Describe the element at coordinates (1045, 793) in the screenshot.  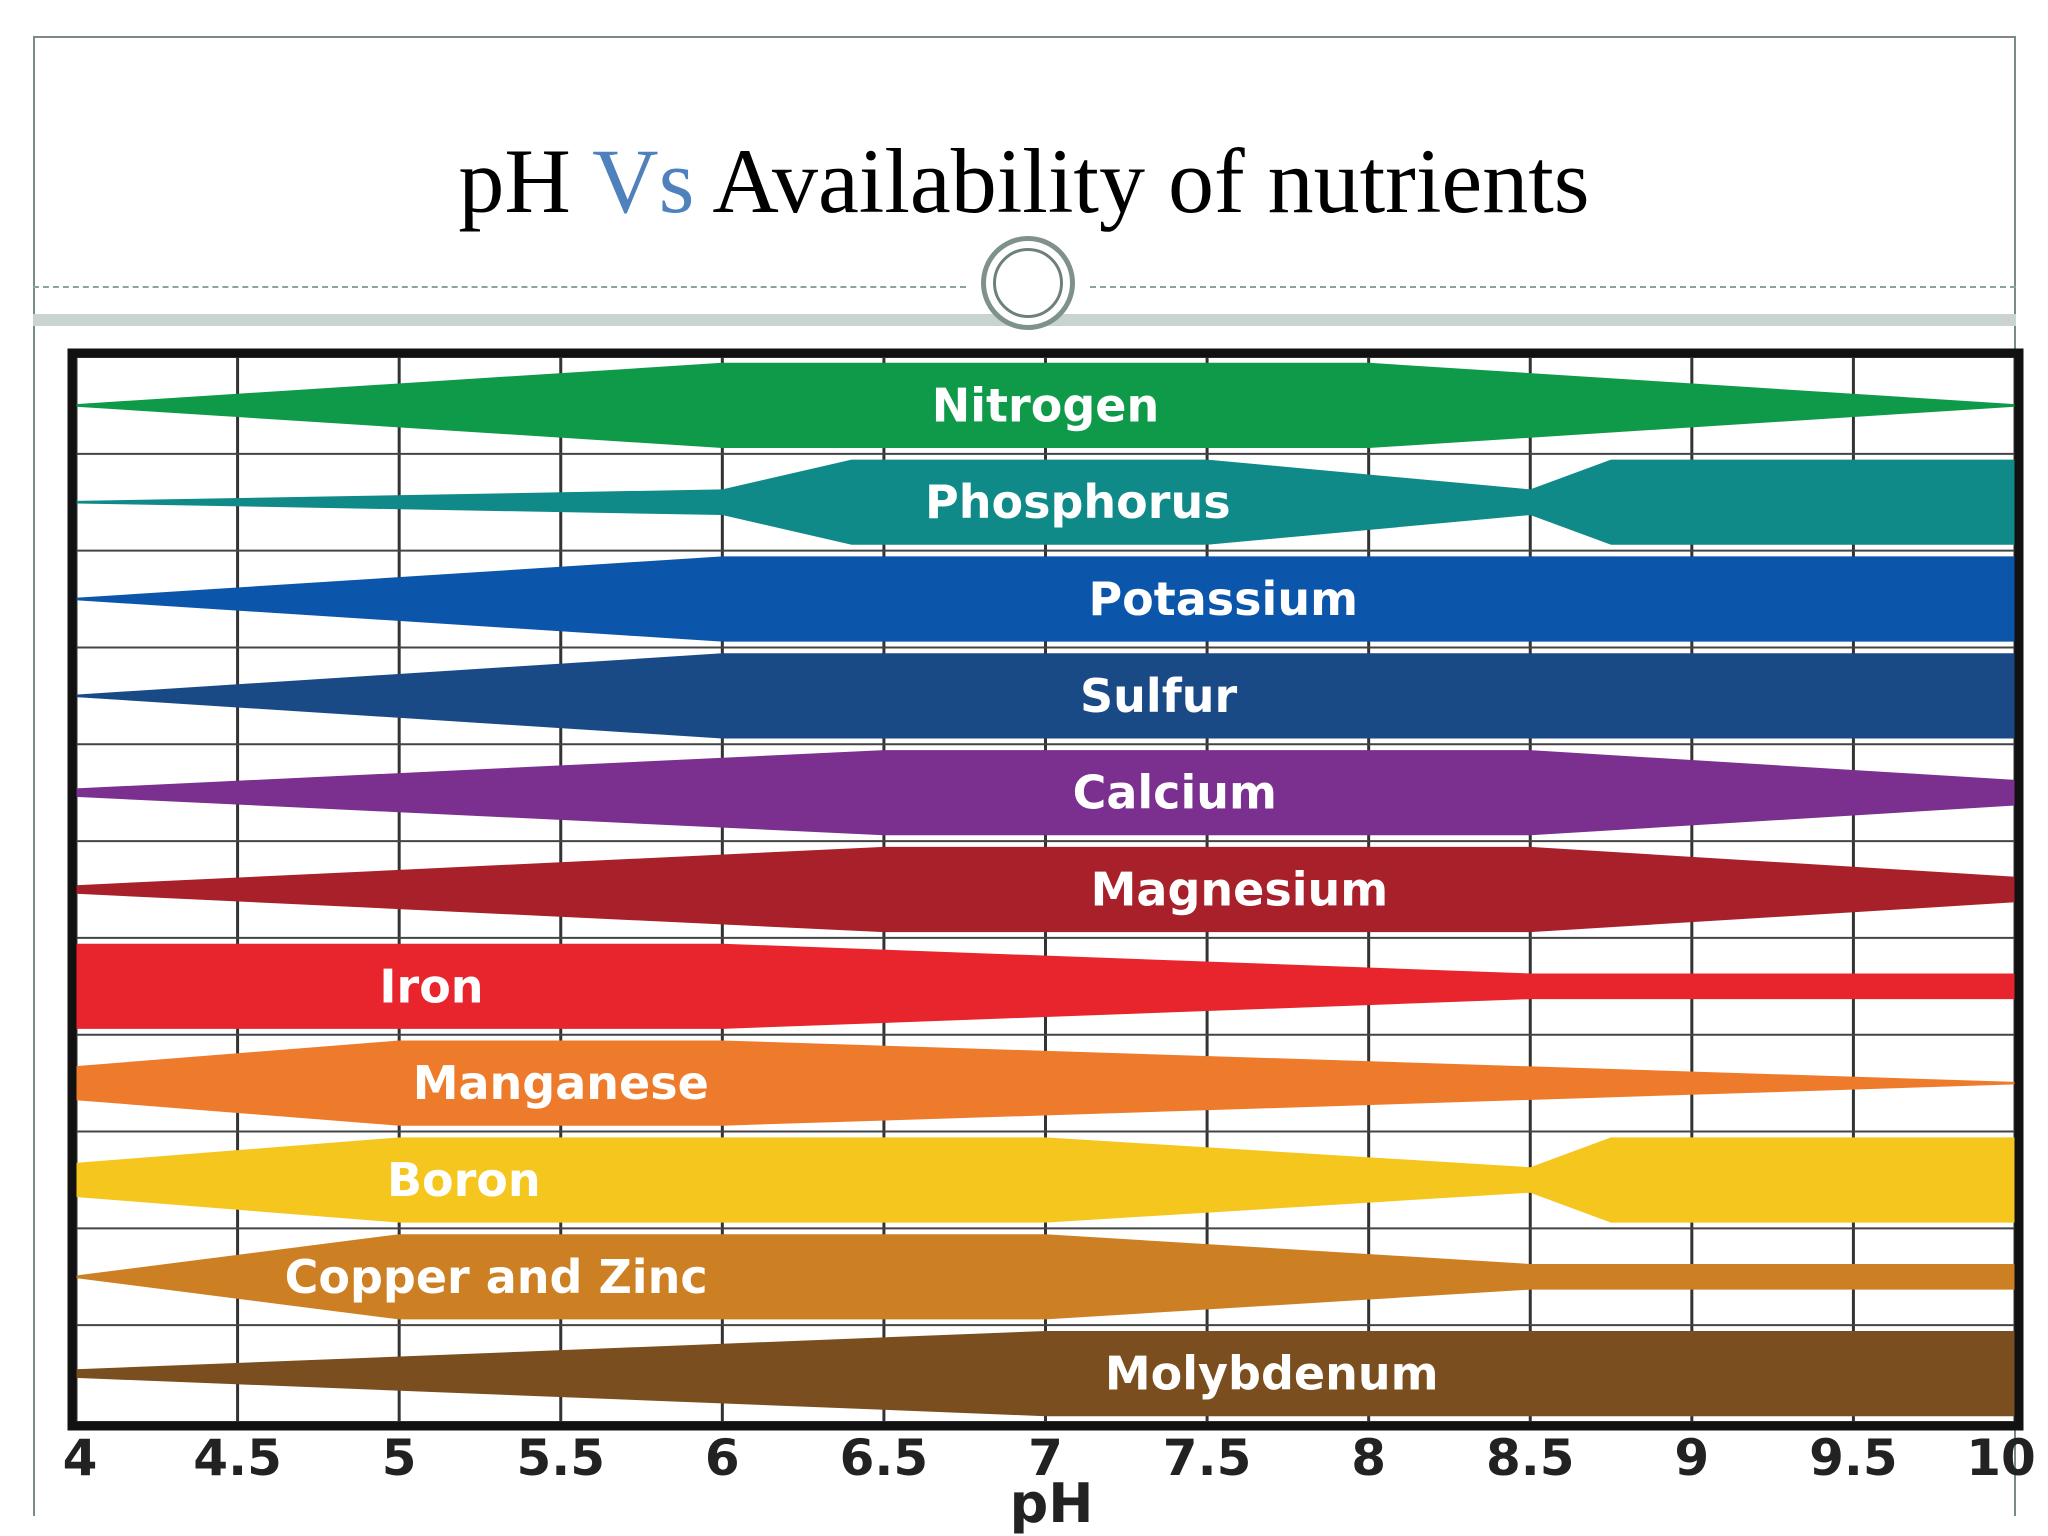
I see `band-calcium` at that location.